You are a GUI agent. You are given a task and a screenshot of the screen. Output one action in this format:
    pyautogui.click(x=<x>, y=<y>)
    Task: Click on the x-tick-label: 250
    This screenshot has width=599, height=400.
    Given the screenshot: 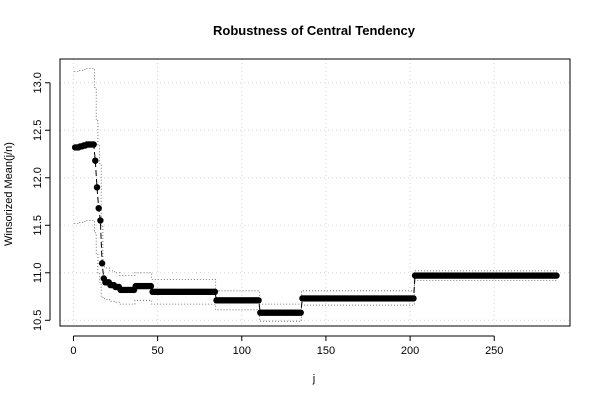 What is the action you would take?
    pyautogui.click(x=494, y=351)
    